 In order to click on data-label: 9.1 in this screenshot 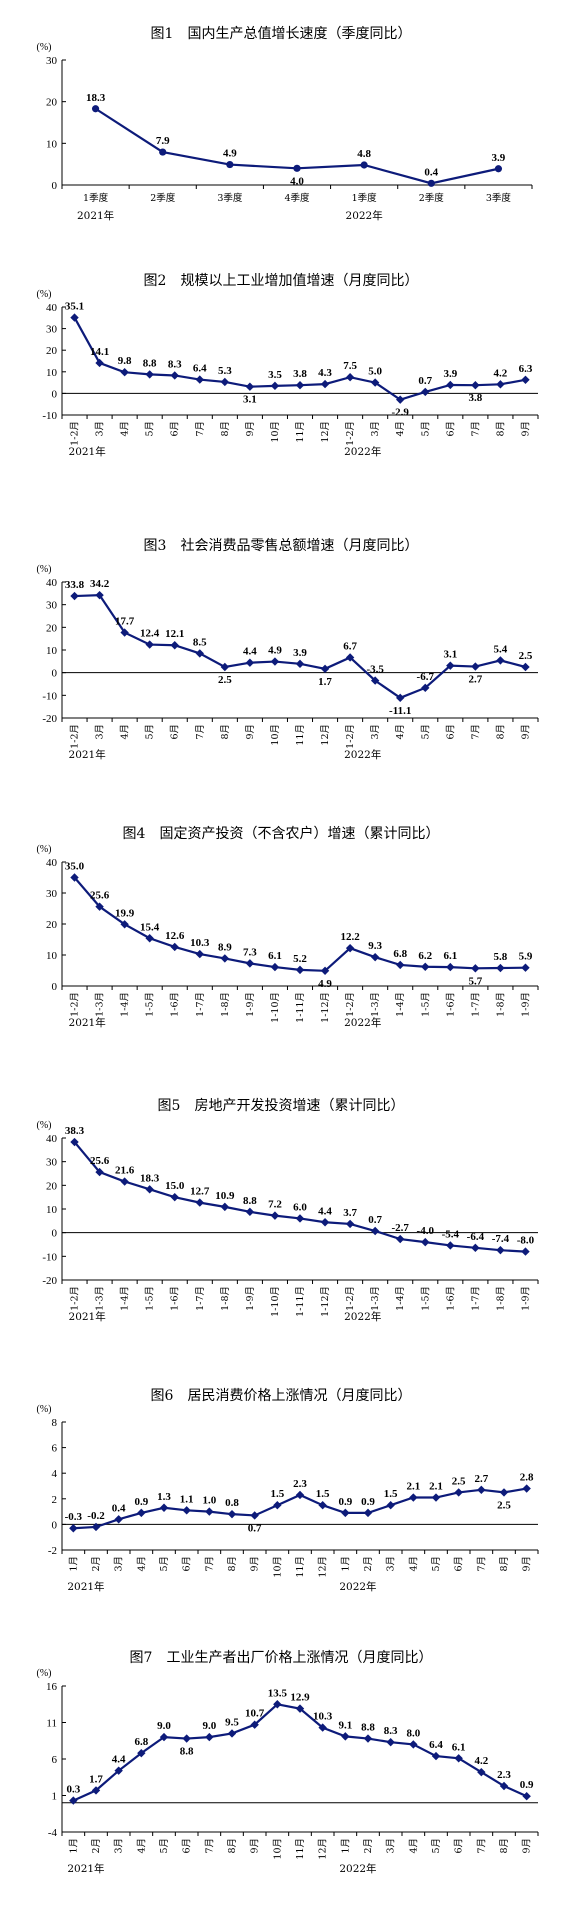, I will do `click(345, 1725)`.